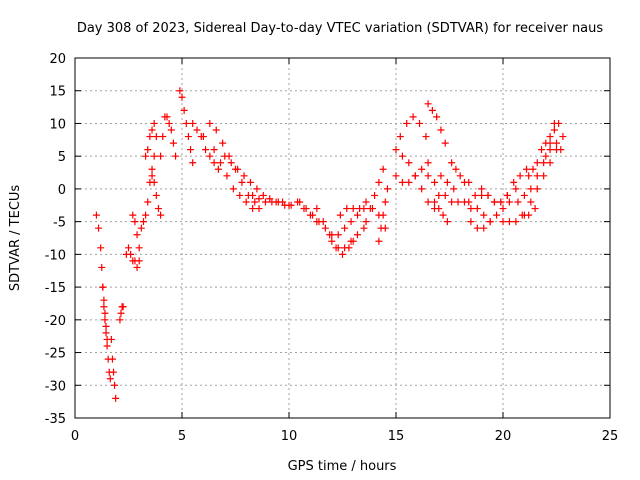 Image resolution: width=640 pixels, height=480 pixels. I want to click on y-tick-label: 15, so click(57, 92).